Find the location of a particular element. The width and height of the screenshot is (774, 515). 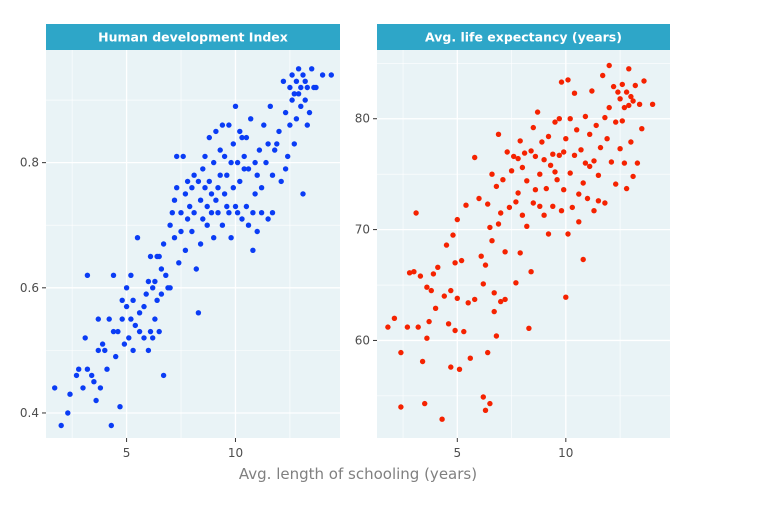

hdi-x-tick-label: 10 is located at coordinates (235, 453).